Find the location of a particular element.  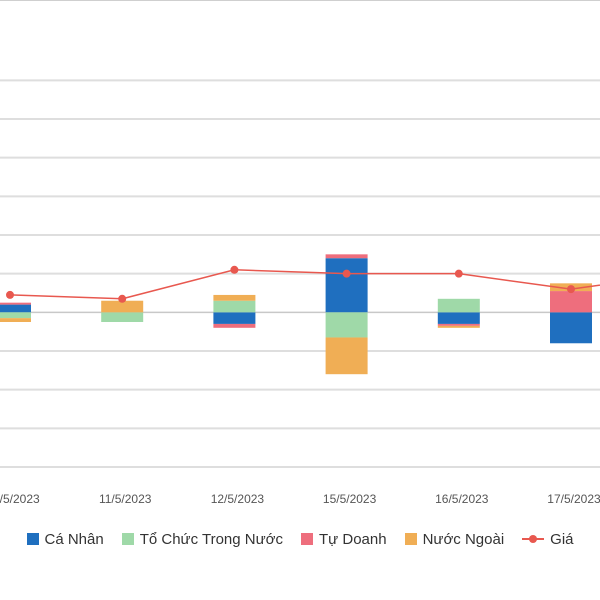

x-tick-label-1: 11/5/2023 is located at coordinates (125, 499).